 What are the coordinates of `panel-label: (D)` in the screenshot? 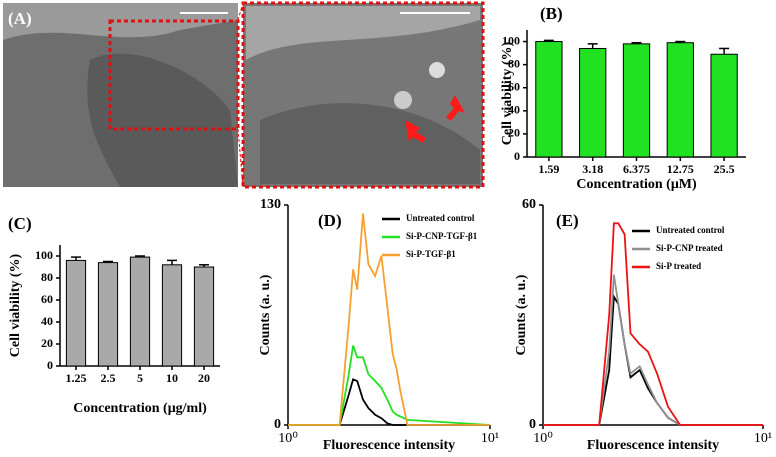 It's located at (330, 220).